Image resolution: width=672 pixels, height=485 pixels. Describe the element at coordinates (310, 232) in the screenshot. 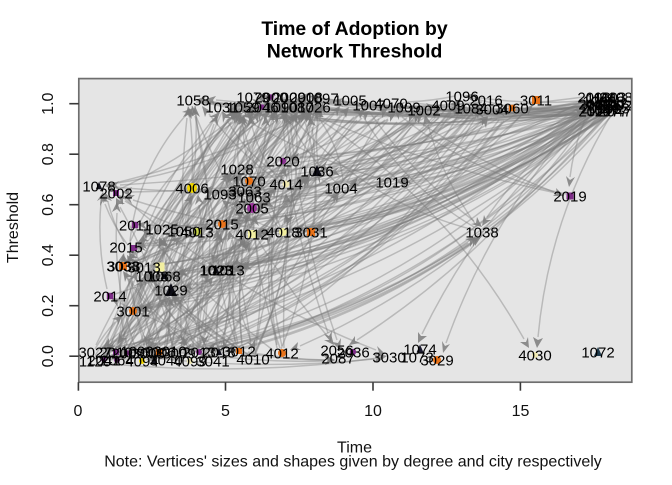

I see `svg-text: 3031` at that location.